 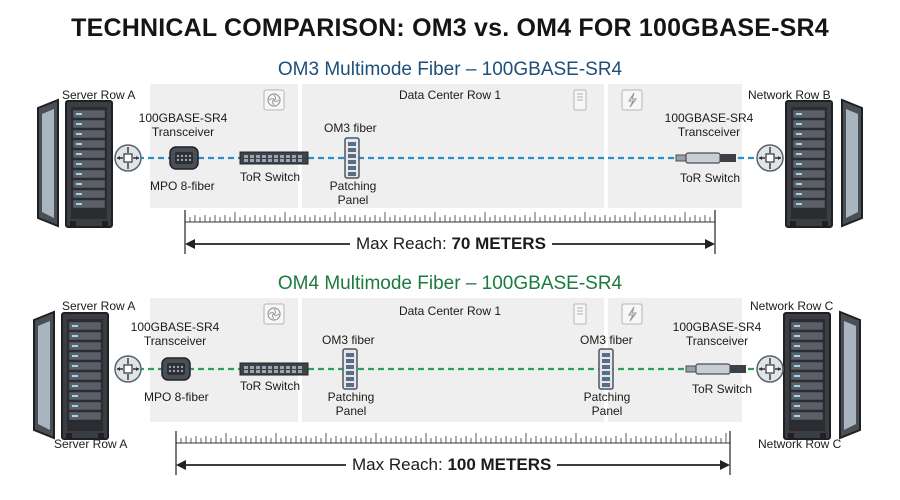 What do you see at coordinates (822, 375) in the screenshot?
I see `om4-right-rack` at bounding box center [822, 375].